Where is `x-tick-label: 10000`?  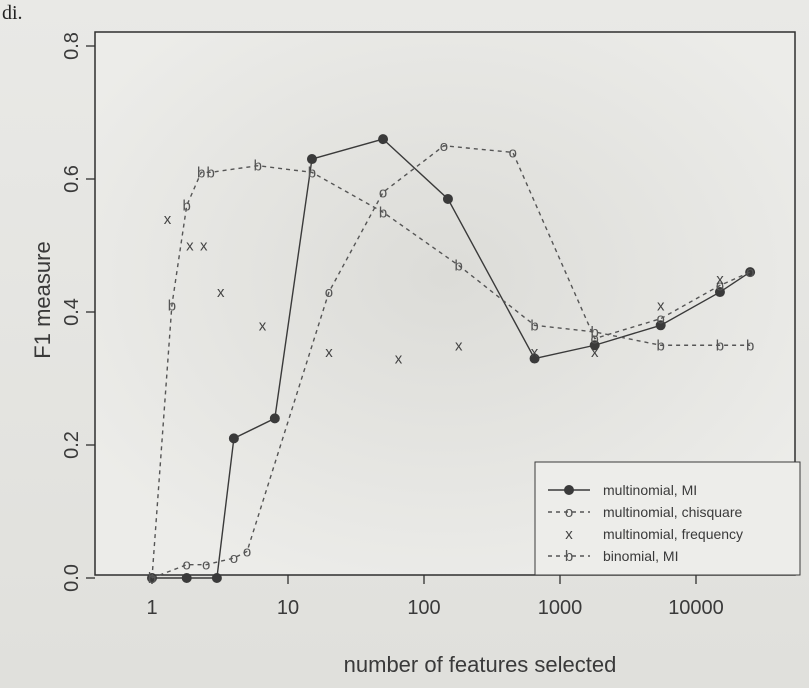 x-tick-label: 10000 is located at coordinates (696, 608).